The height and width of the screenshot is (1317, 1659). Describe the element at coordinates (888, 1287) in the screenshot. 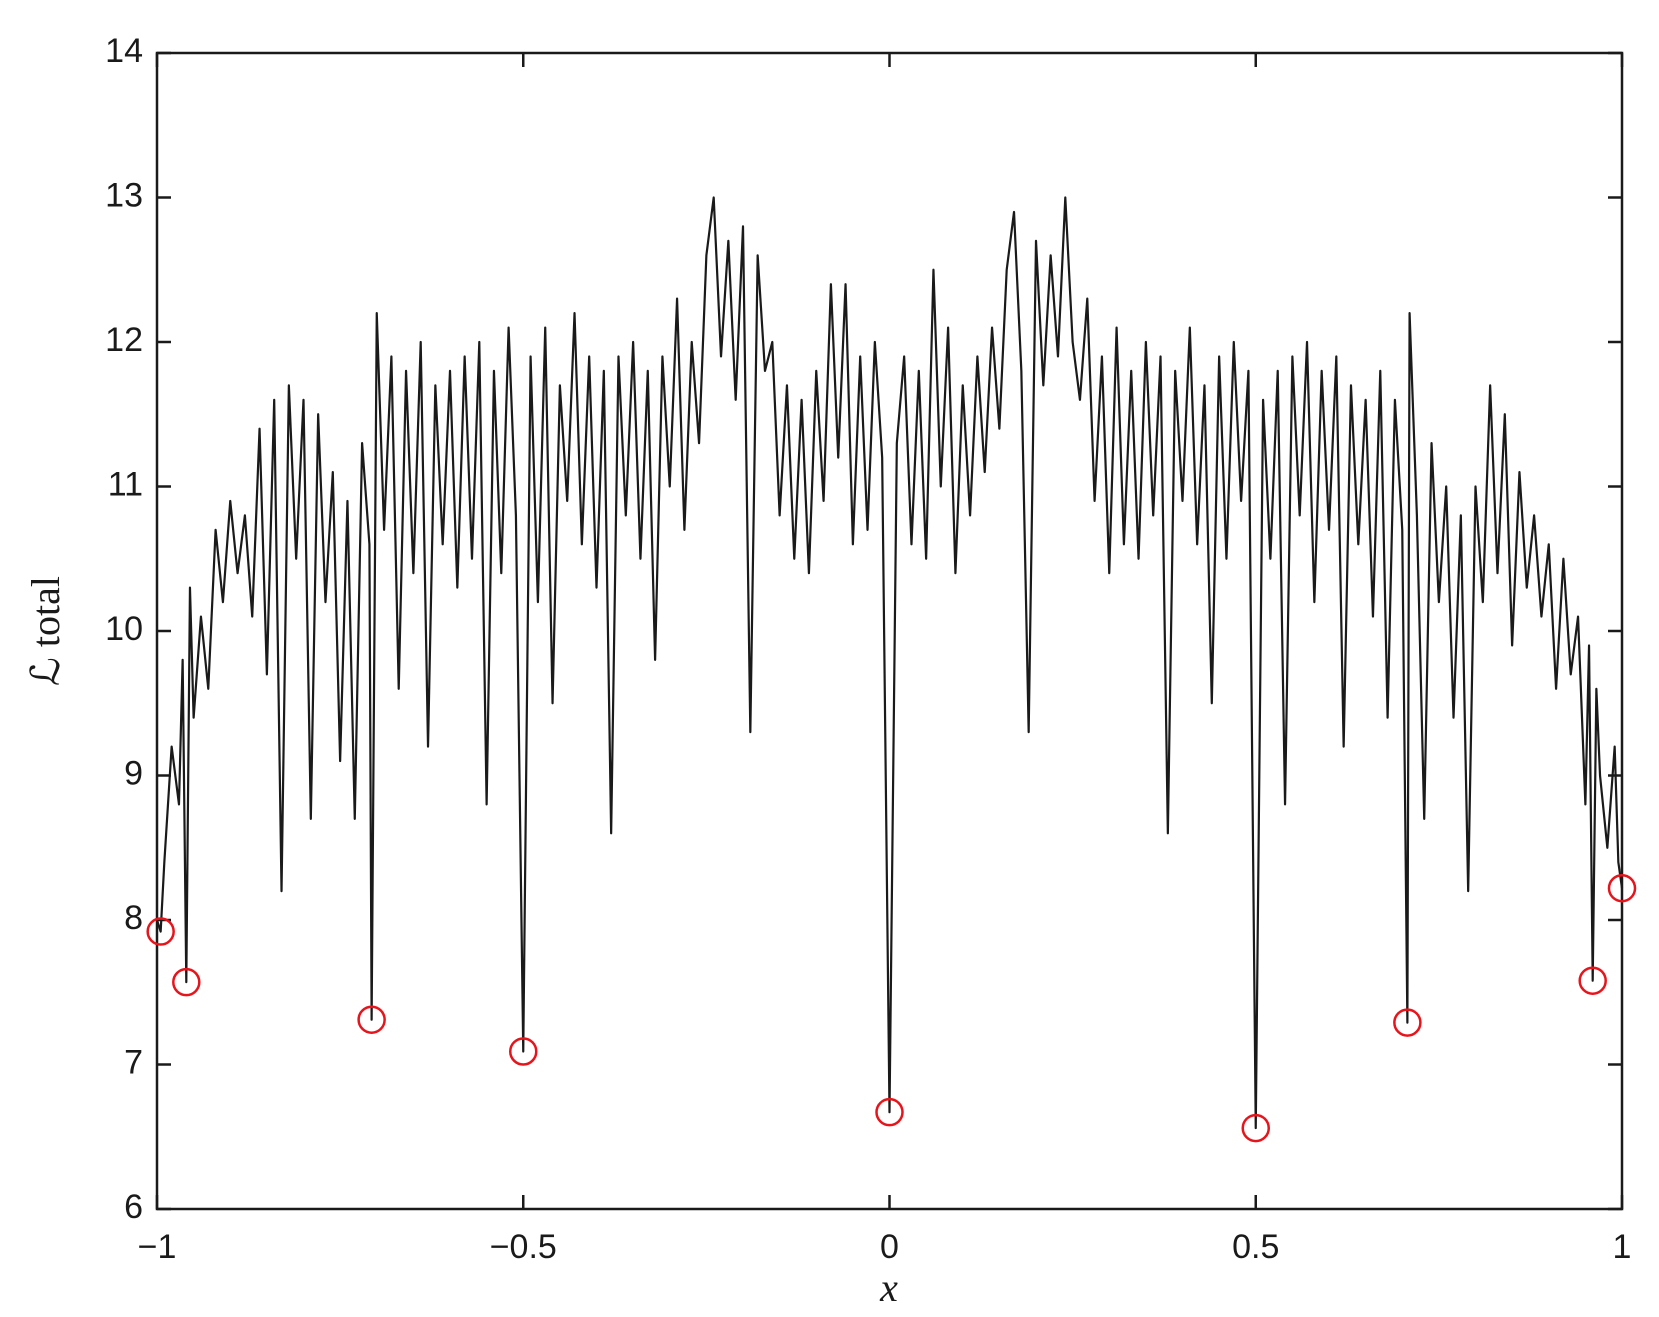

I see `x-axis-label: x` at that location.